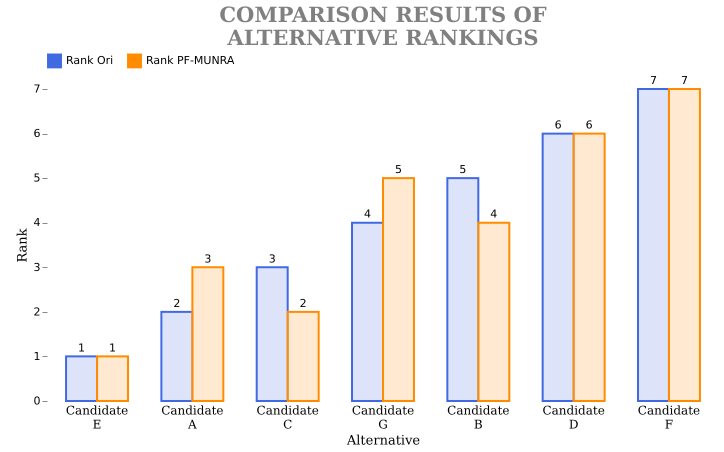 The width and height of the screenshot is (724, 452). What do you see at coordinates (383, 26) in the screenshot?
I see `chart-title: COMPARISON RESULTS OF ALTERNATIVE RANKINGS` at bounding box center [383, 26].